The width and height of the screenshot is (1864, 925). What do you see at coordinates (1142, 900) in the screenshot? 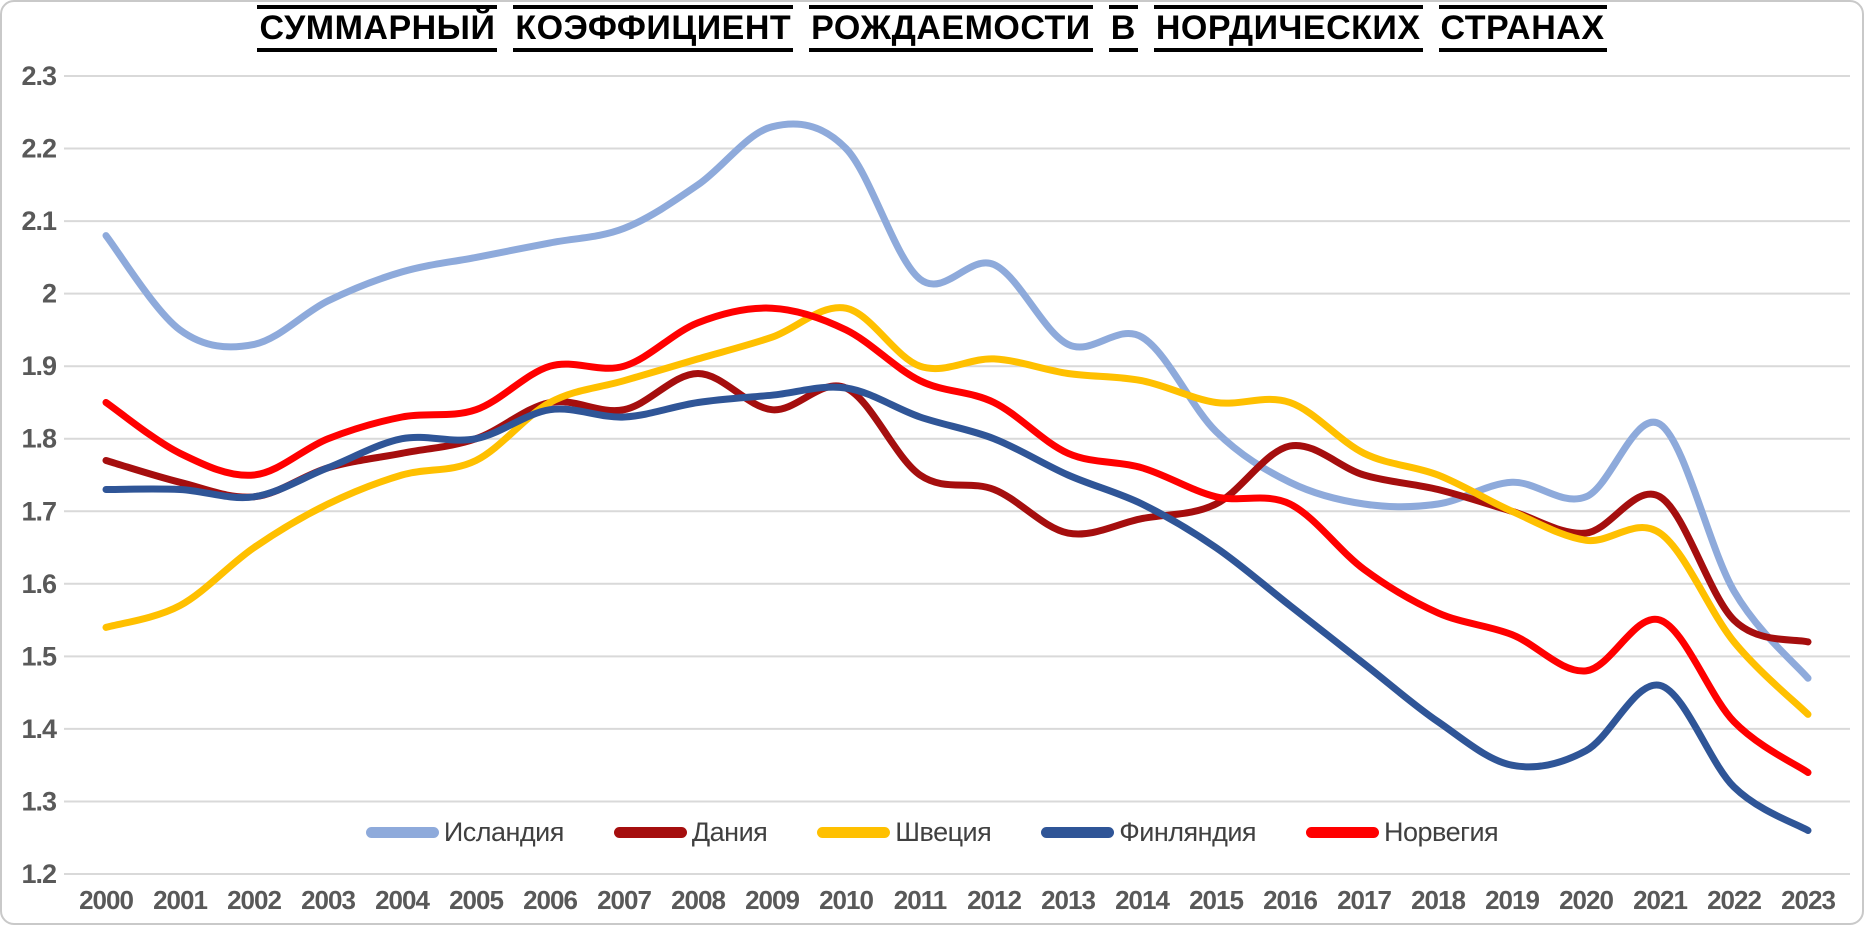
I see `x-tick-label: 2014` at bounding box center [1142, 900].